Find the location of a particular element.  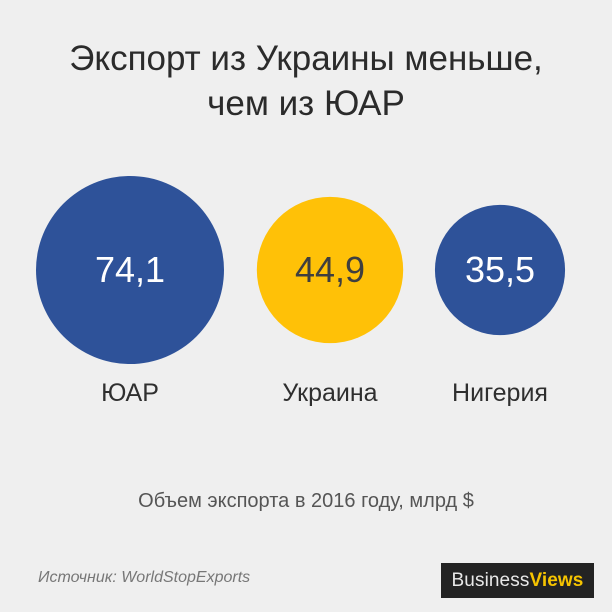

page-title: Экспорт из Украины меньше, чем из ЮАР is located at coordinates (306, 81).